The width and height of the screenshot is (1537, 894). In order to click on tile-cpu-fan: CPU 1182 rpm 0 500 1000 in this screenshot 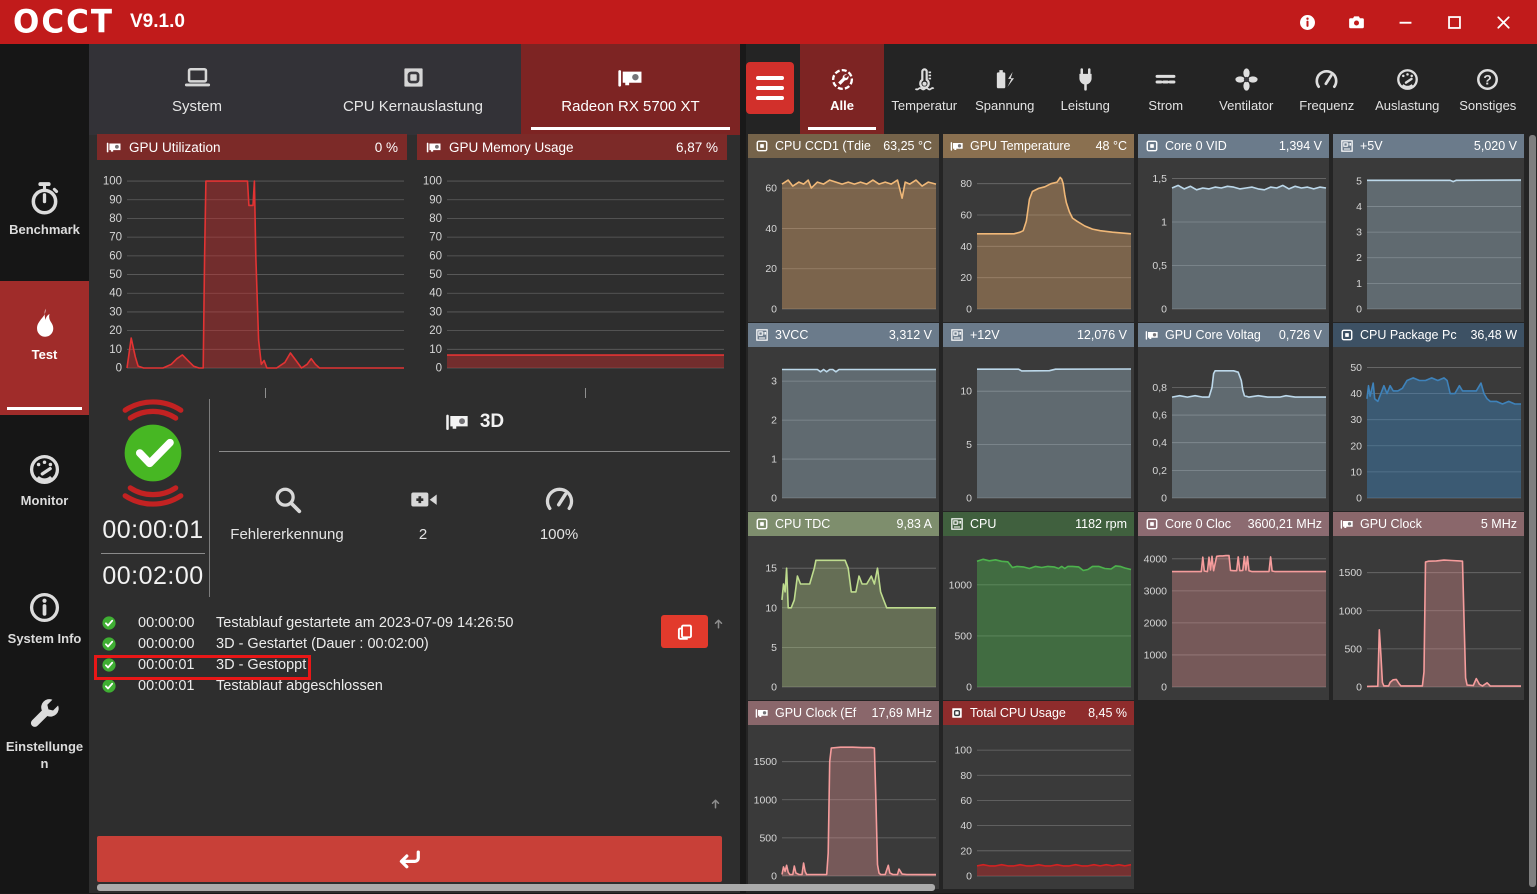, I will do `click(1038, 606)`.